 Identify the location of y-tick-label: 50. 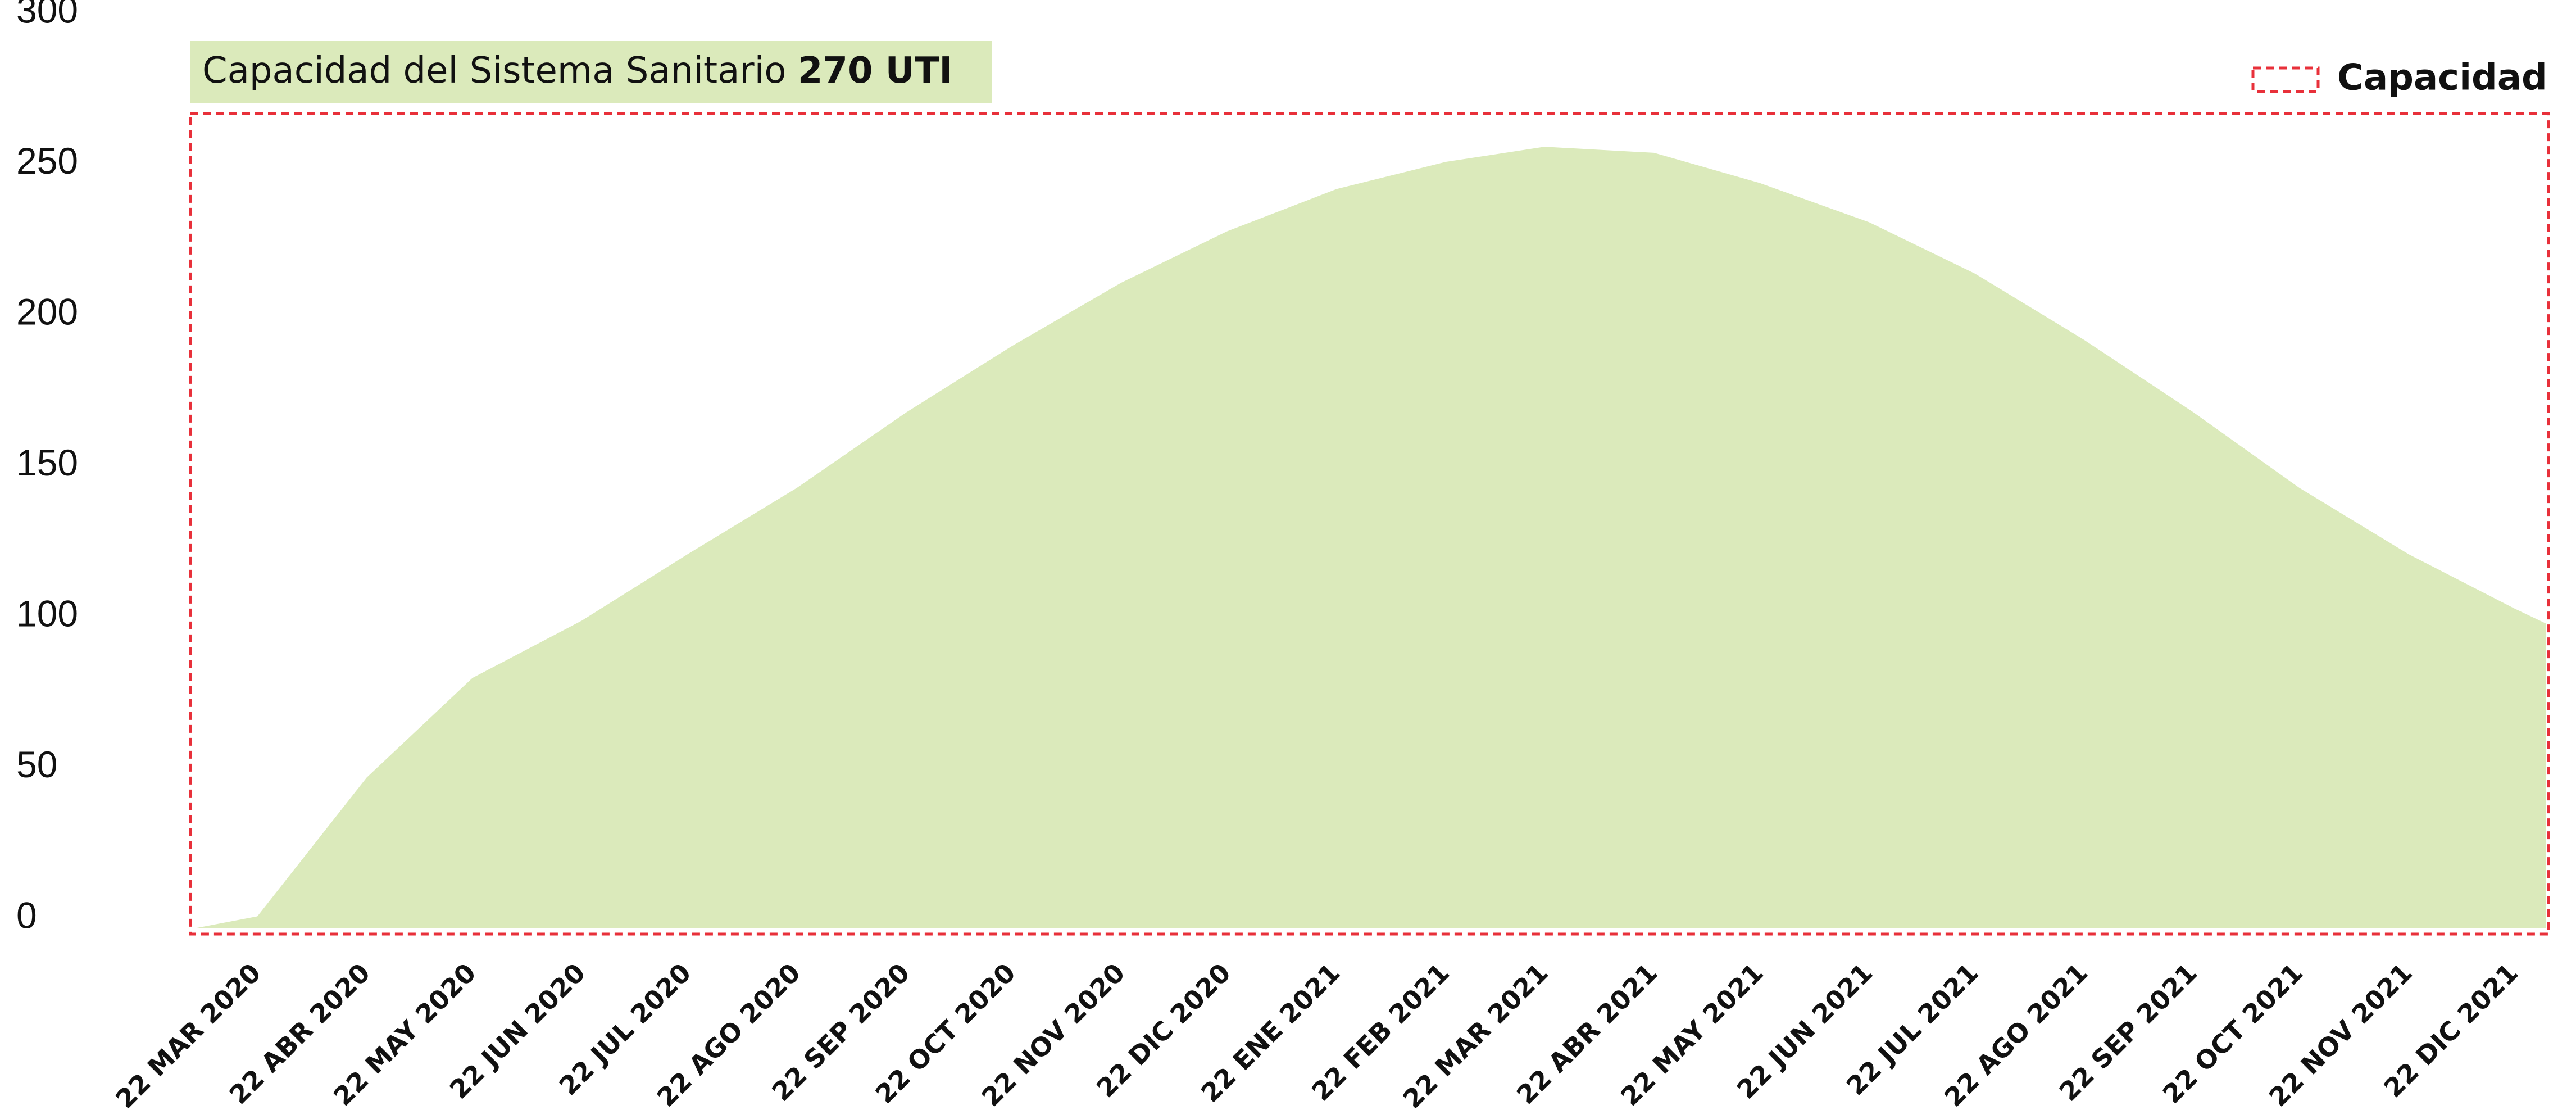
(37, 764).